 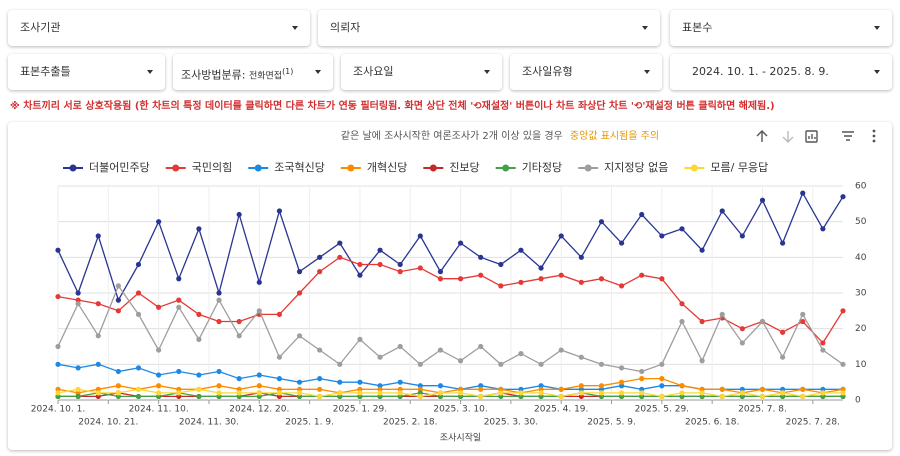 What do you see at coordinates (788, 137) in the screenshot?
I see `sort-down-button` at bounding box center [788, 137].